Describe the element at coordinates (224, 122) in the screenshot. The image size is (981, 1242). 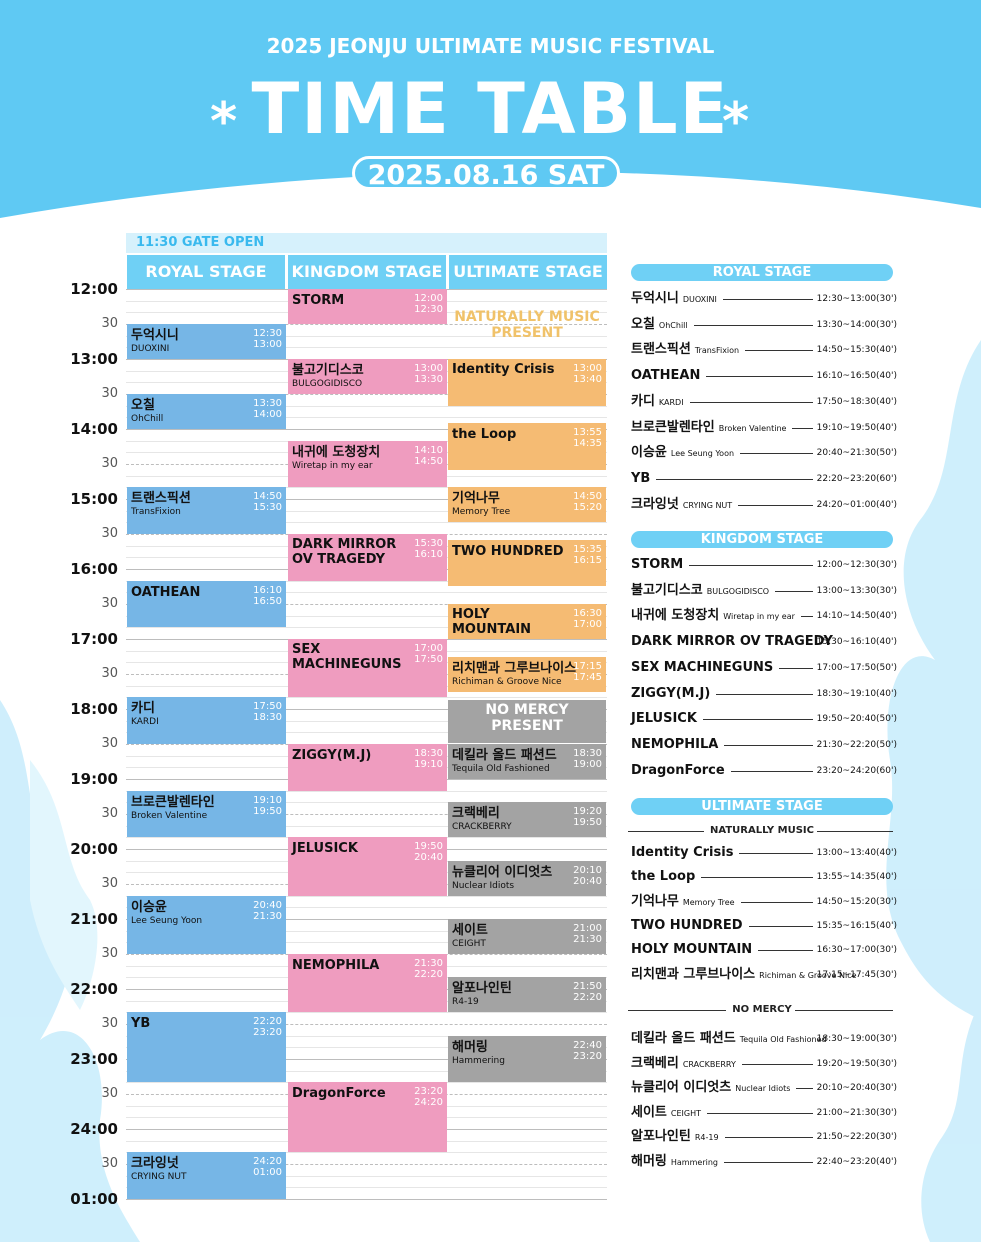
I see `snowflake-icon: *` at that location.